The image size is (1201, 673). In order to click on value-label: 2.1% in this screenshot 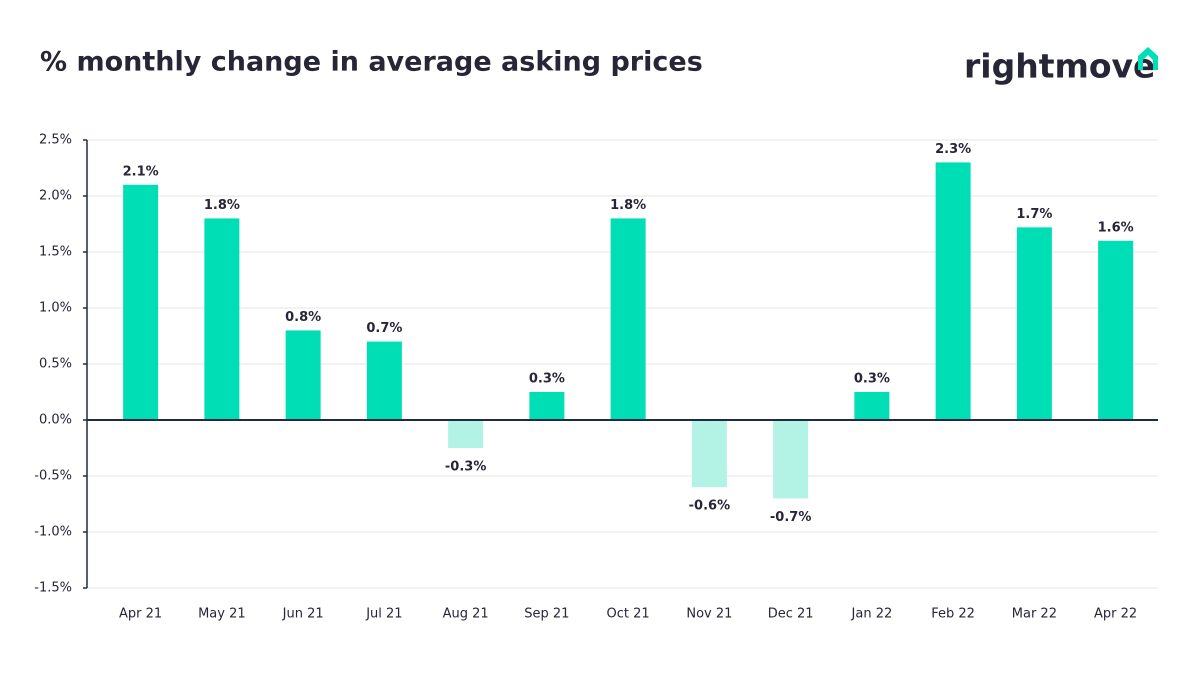, I will do `click(141, 171)`.